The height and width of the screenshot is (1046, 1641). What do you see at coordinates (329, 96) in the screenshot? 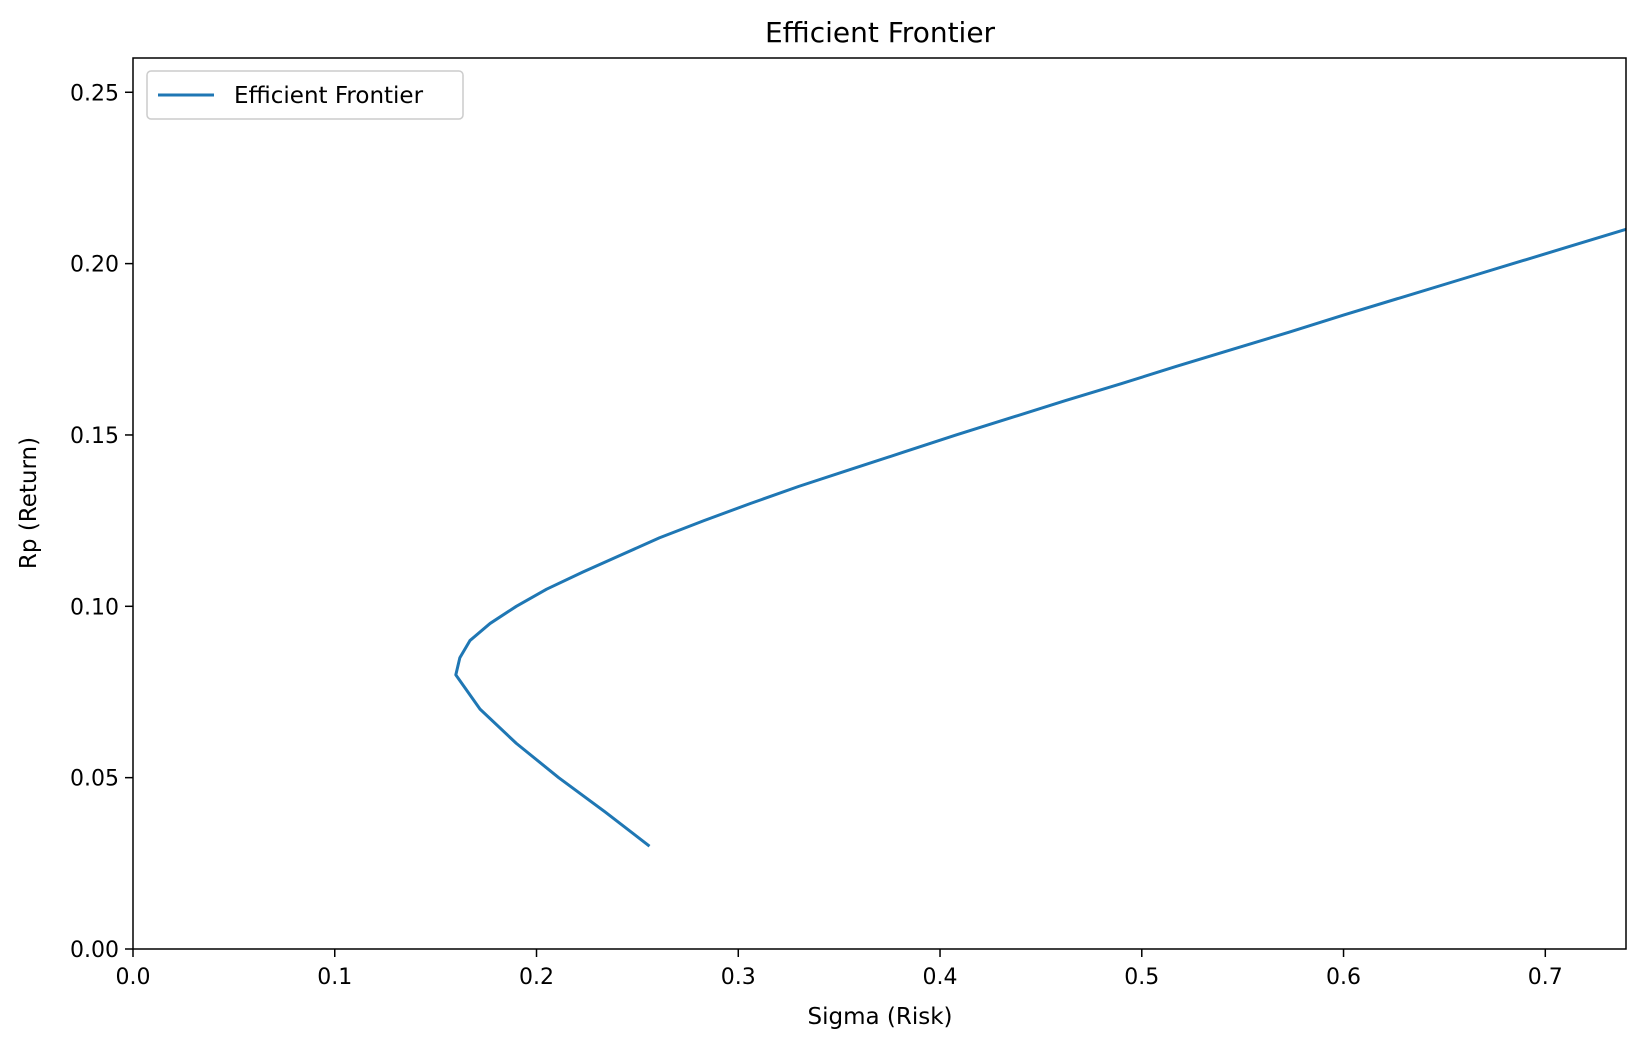
I see `legend-entry-label: Efficient Frontier` at bounding box center [329, 96].